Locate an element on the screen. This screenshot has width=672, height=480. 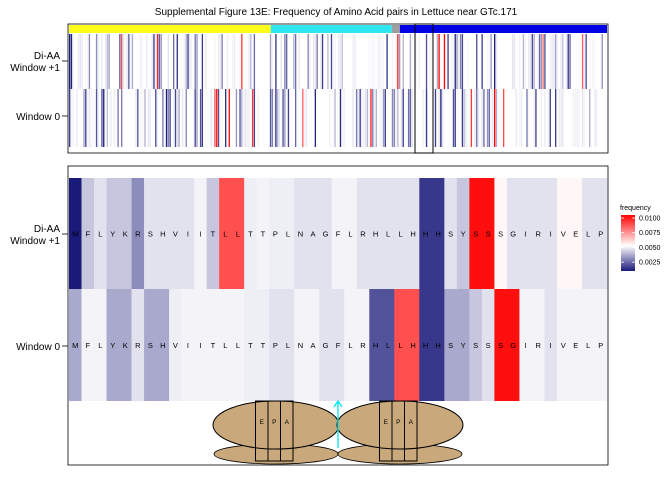
row-label: Window +1 is located at coordinates (35, 68).